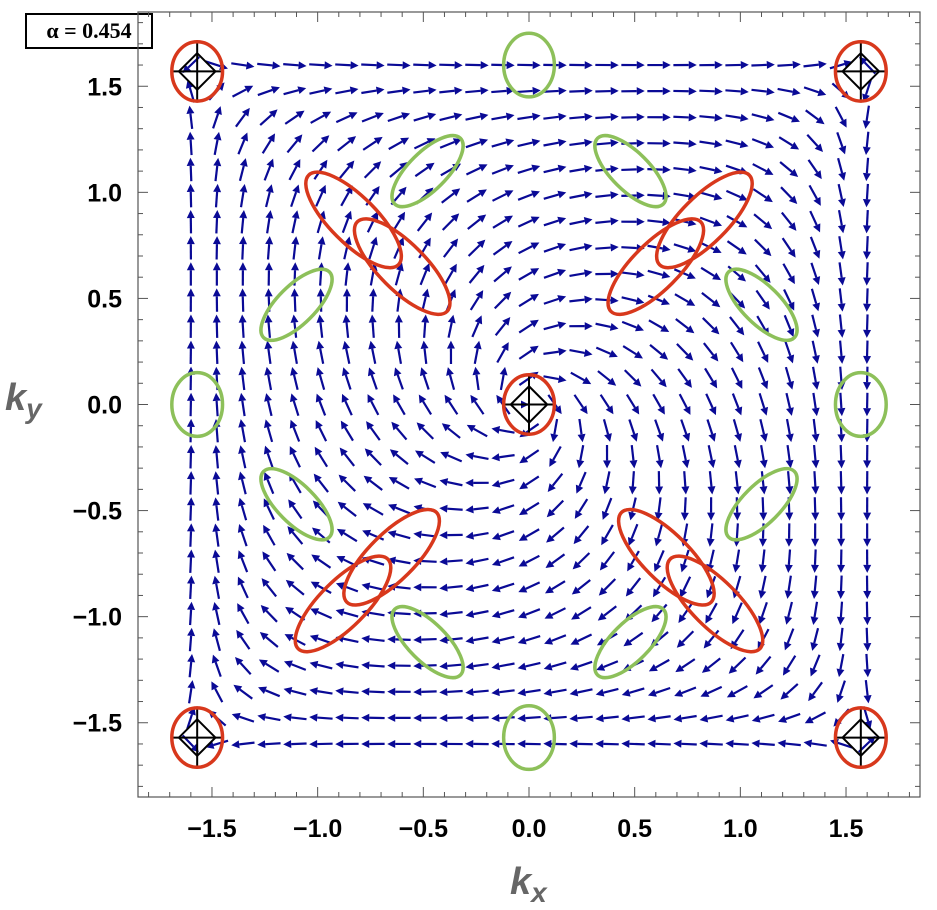 The width and height of the screenshot is (937, 910). I want to click on red-crossed-point-marker, so click(529, 404).